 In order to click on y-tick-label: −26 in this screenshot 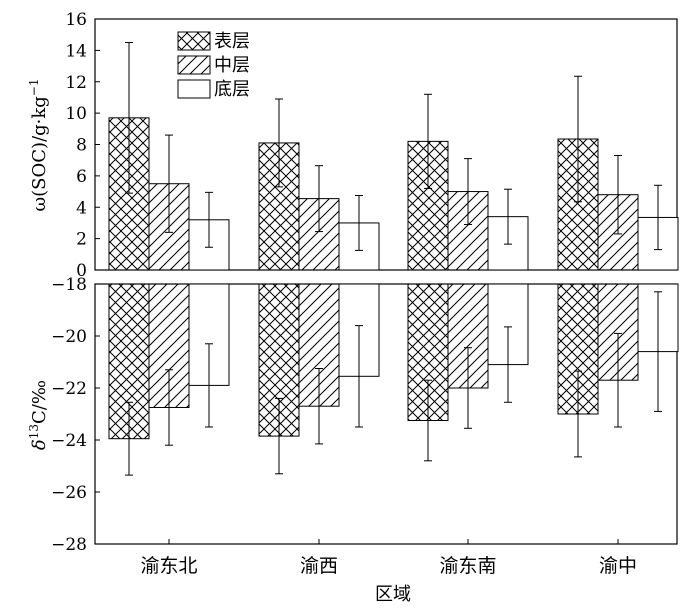, I will do `click(69, 493)`.